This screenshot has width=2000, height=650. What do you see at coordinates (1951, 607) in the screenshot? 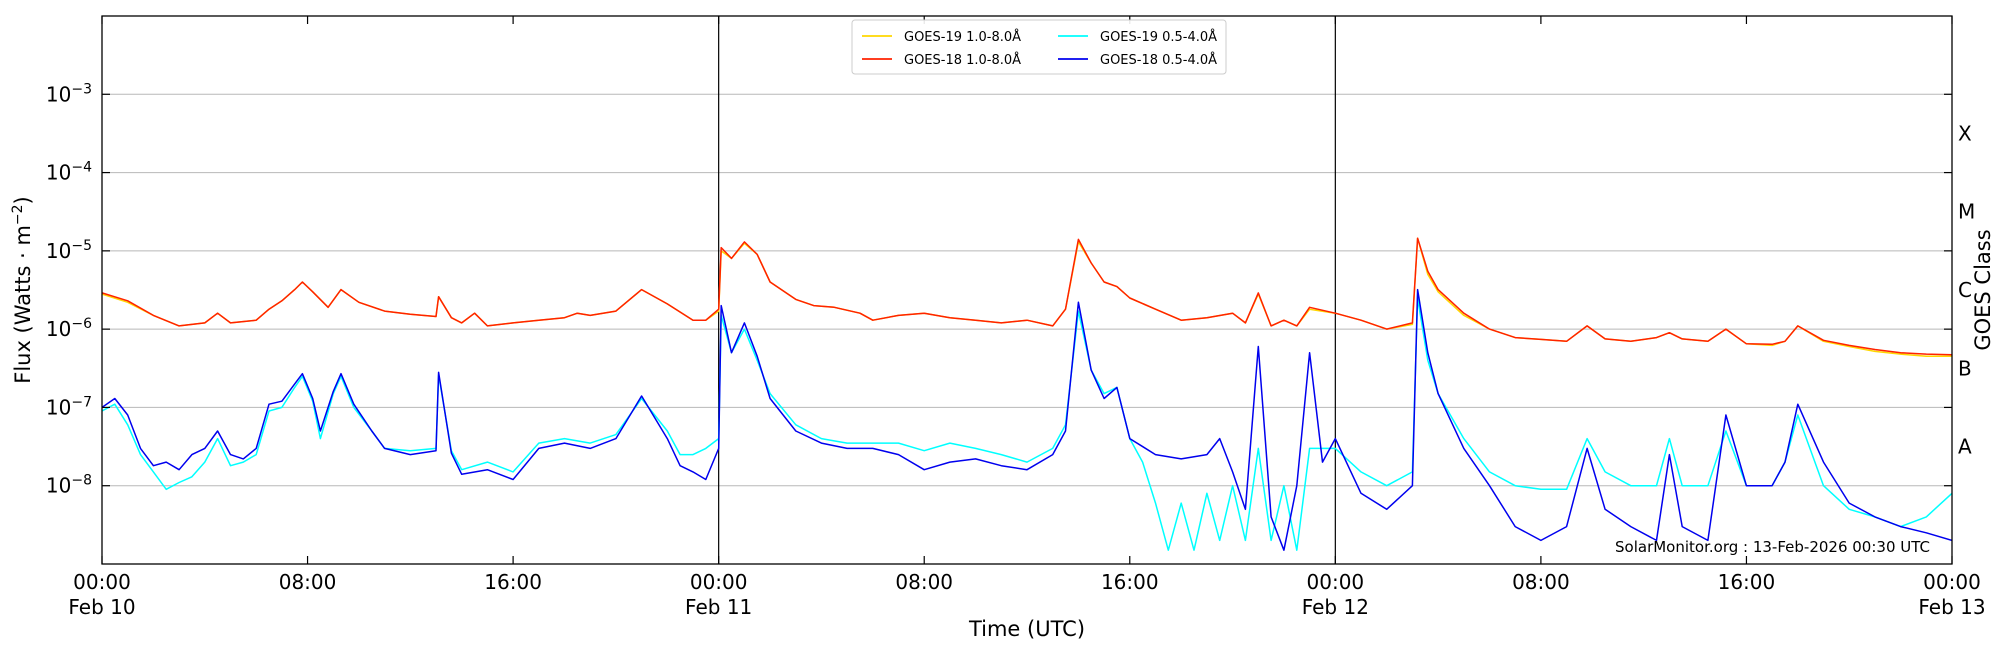
I see `x-tick-label-date-9: Feb 13` at bounding box center [1951, 607].